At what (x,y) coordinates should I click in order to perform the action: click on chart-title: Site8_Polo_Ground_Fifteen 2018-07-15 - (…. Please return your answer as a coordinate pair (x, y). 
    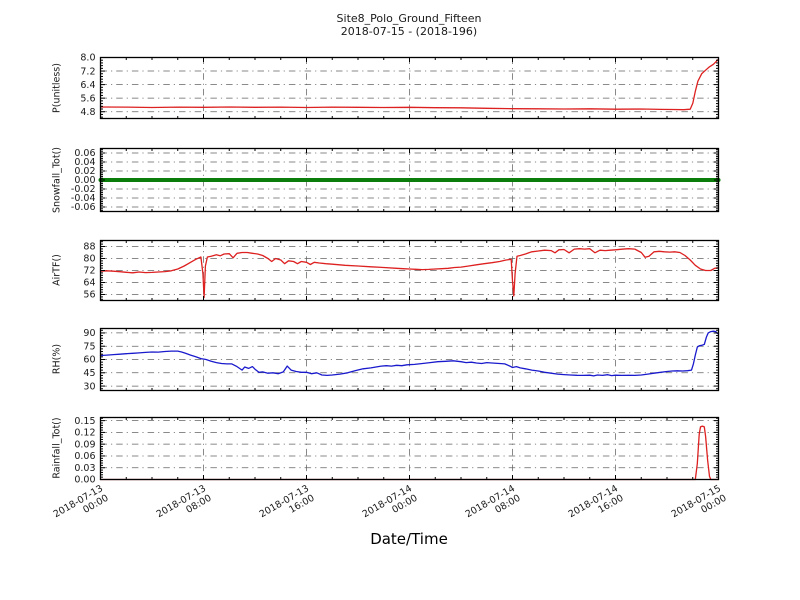
    Looking at the image, I should click on (409, 25).